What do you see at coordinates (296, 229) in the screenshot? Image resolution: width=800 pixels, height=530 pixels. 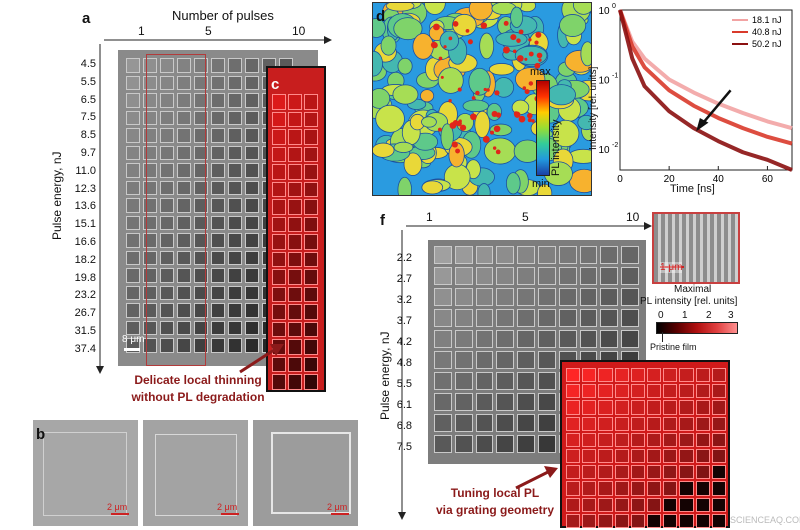 I see `panel-c-image` at bounding box center [296, 229].